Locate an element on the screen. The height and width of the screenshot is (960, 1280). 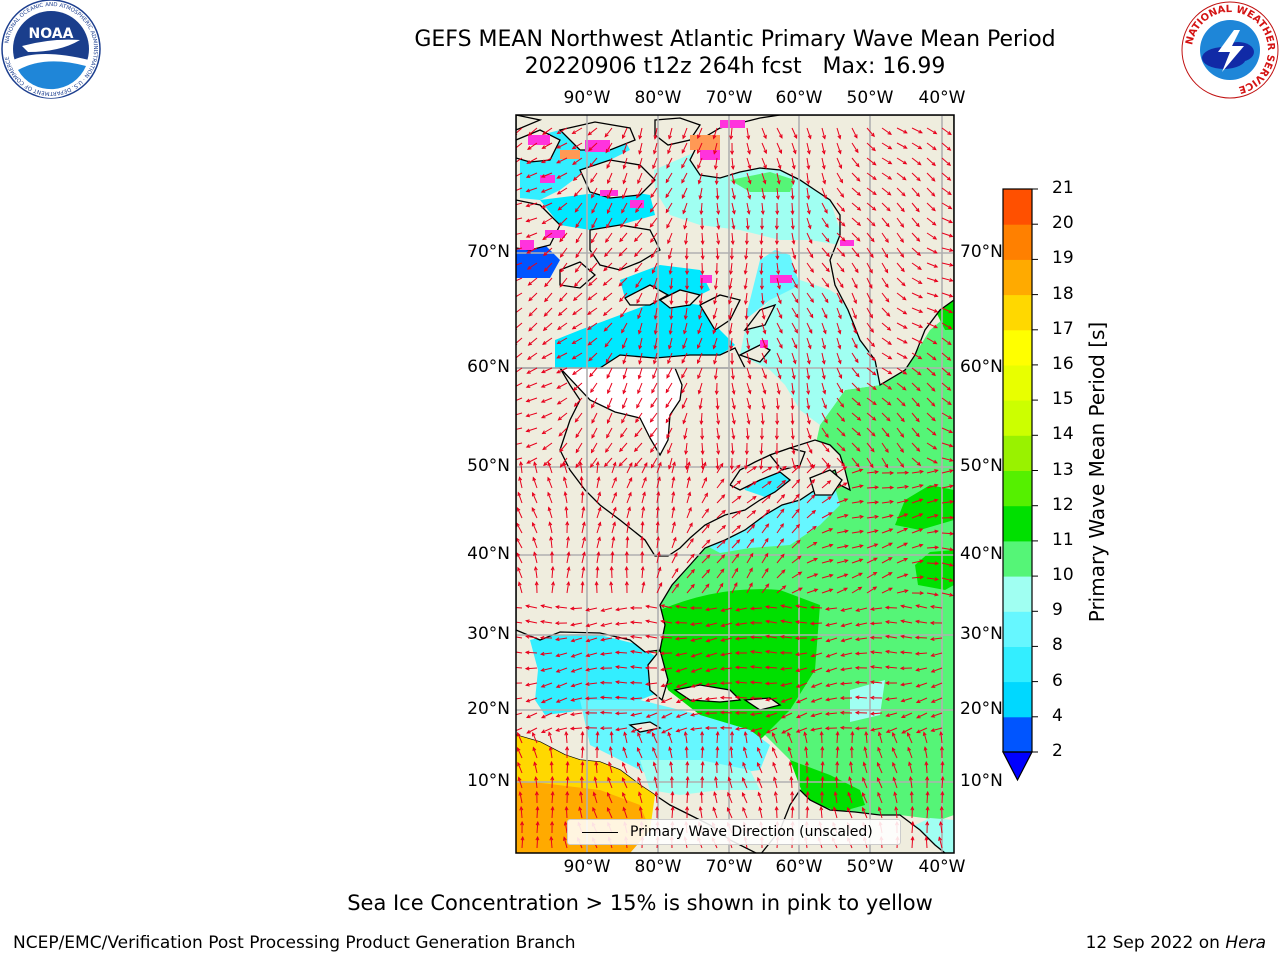
lon-label: 50°W is located at coordinates (870, 867).